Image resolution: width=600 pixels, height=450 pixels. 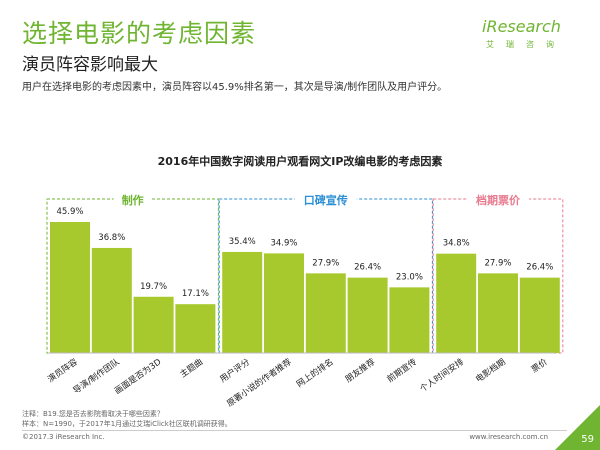 I want to click on data-label: 35.4%, so click(x=242, y=242).